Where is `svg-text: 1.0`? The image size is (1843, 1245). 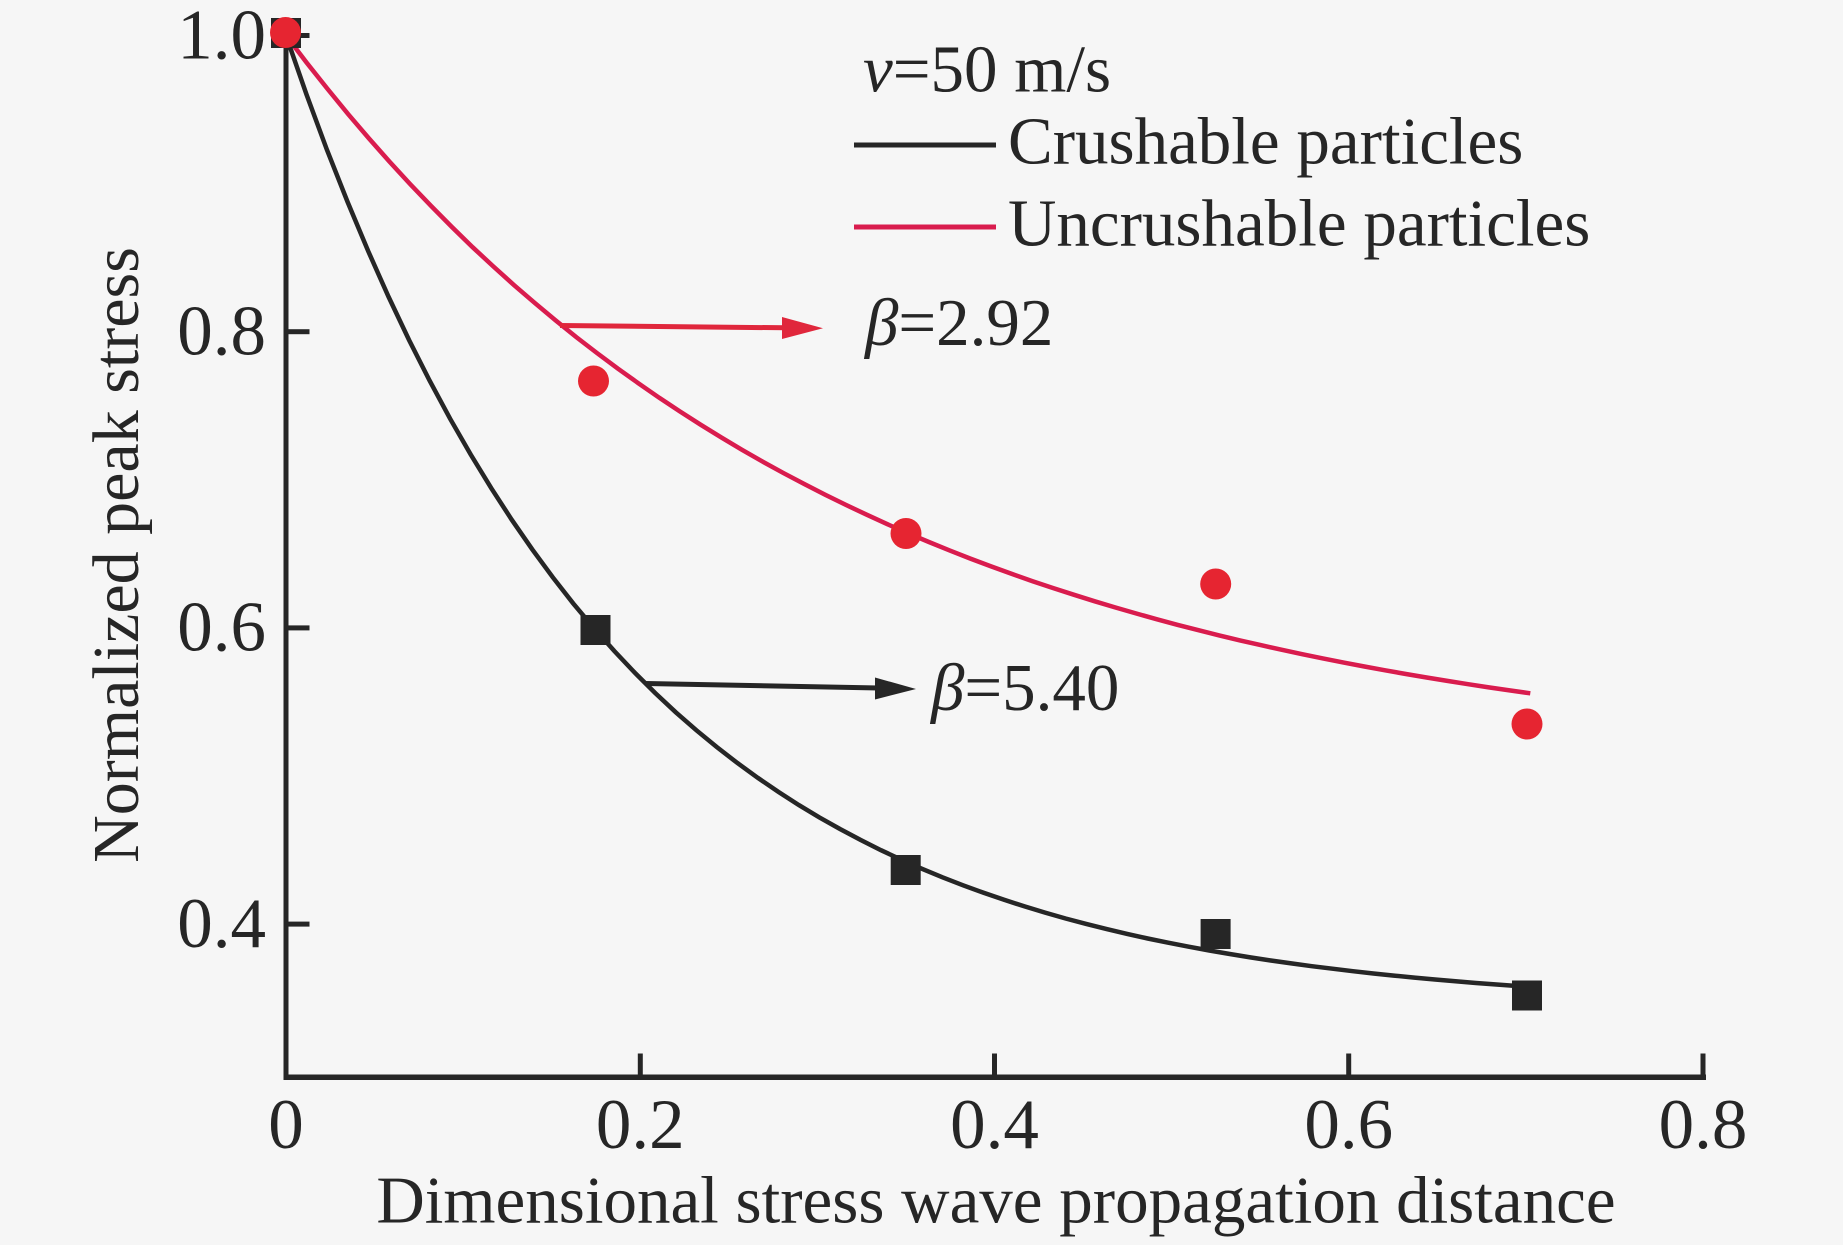 svg-text: 1.0 is located at coordinates (221, 37).